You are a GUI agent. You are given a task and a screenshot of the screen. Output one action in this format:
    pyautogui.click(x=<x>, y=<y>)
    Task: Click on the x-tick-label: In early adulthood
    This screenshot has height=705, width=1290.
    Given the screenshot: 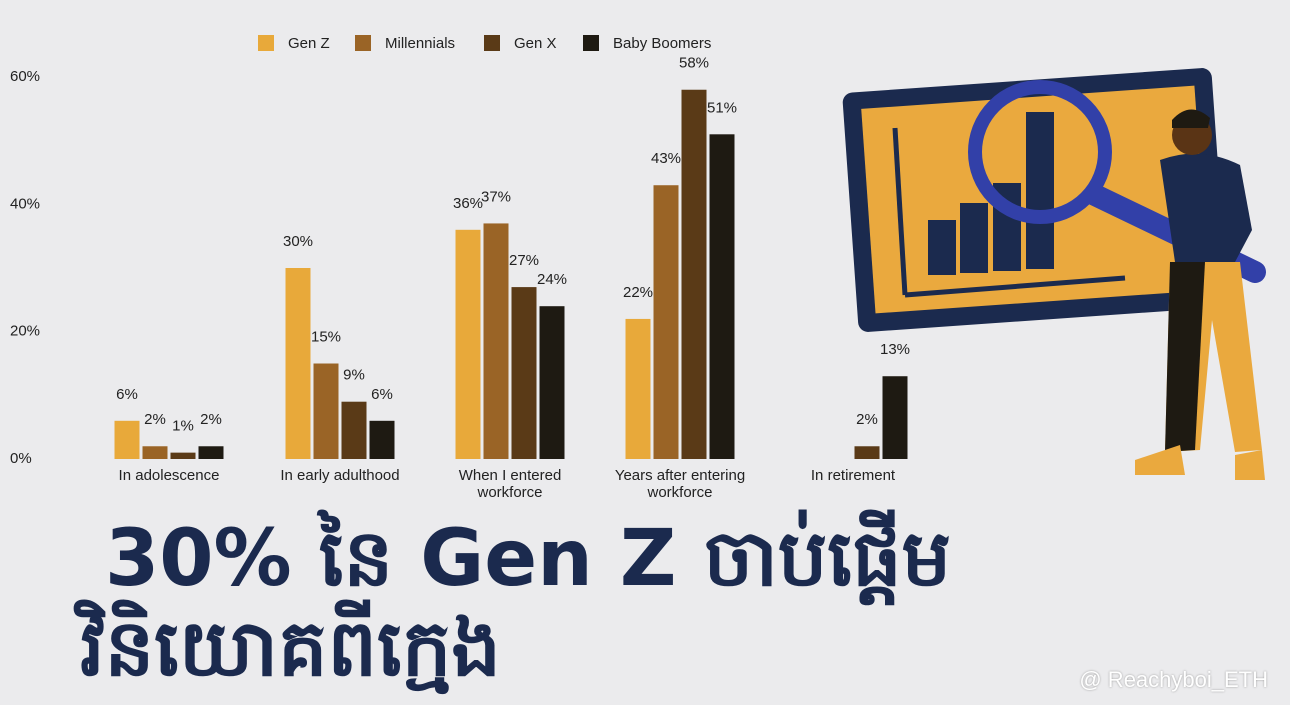 What is the action you would take?
    pyautogui.click(x=340, y=475)
    